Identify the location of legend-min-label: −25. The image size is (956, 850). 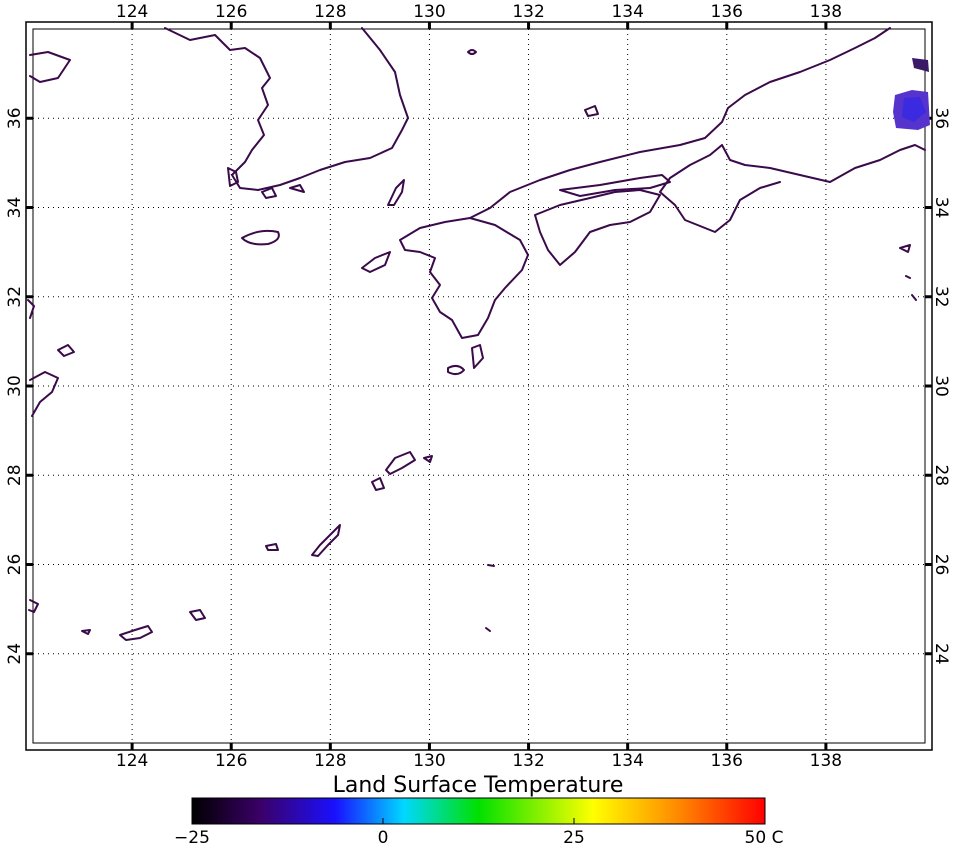
(192, 838).